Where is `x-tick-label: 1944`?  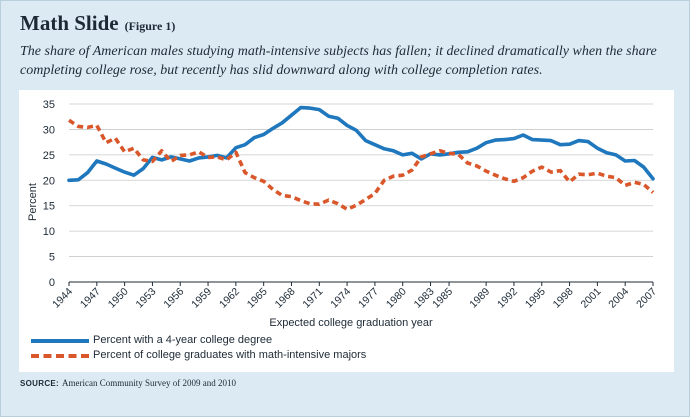 x-tick-label: 1944 is located at coordinates (62, 298).